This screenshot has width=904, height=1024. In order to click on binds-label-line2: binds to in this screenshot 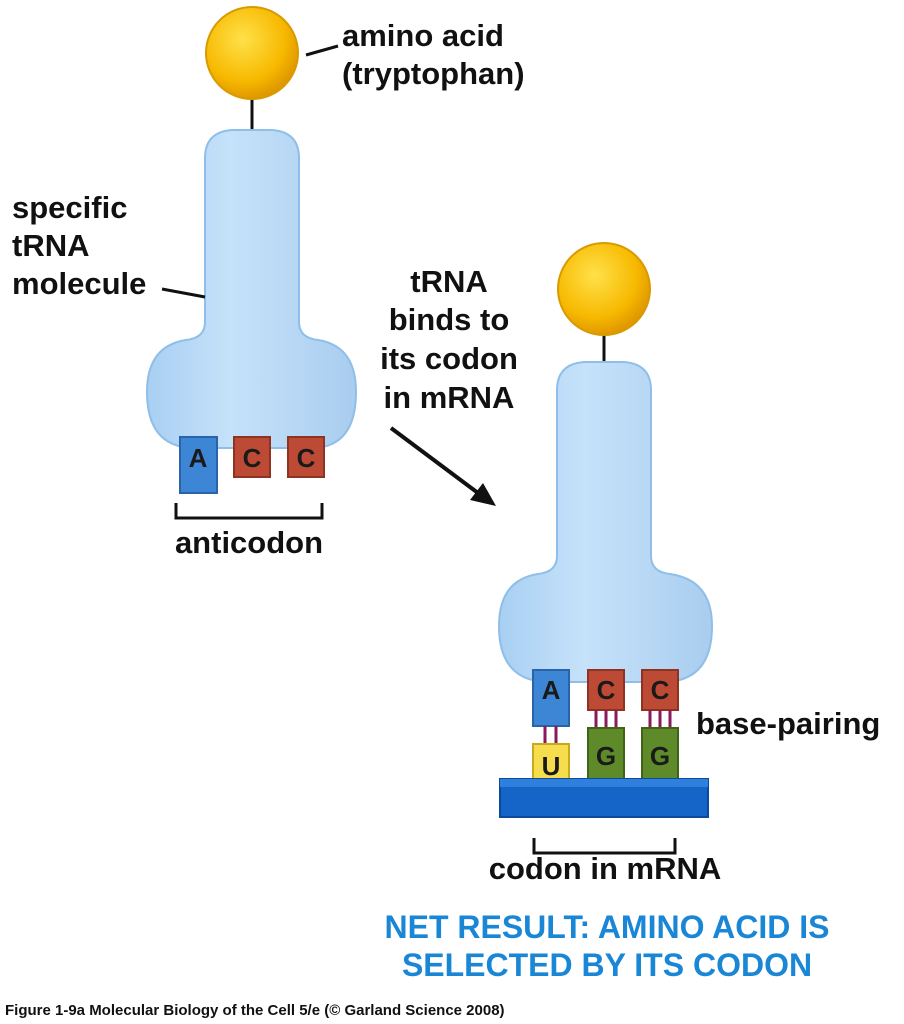, I will do `click(449, 319)`.